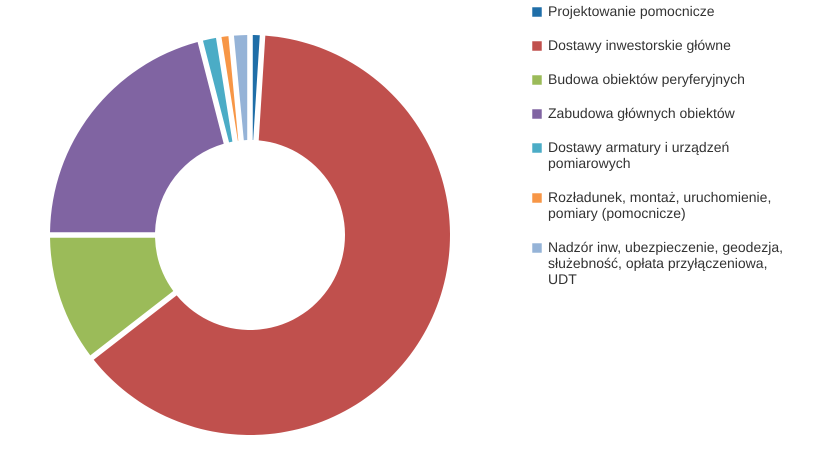 This screenshot has width=826, height=470. Describe the element at coordinates (660, 205) in the screenshot. I see `legend-label: Rozładunek, montaż, uruchomienie, pomiary (pomocnicze)` at that location.